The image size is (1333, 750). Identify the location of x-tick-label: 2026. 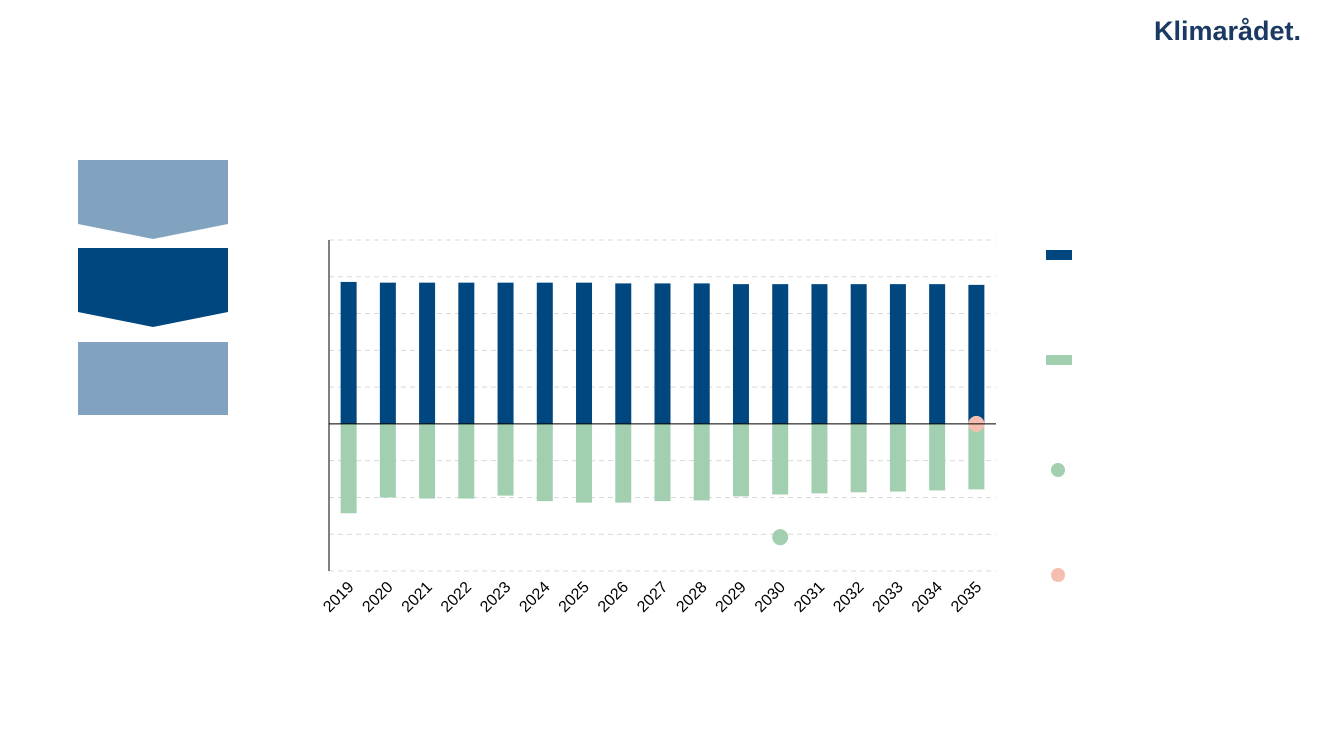
(613, 597).